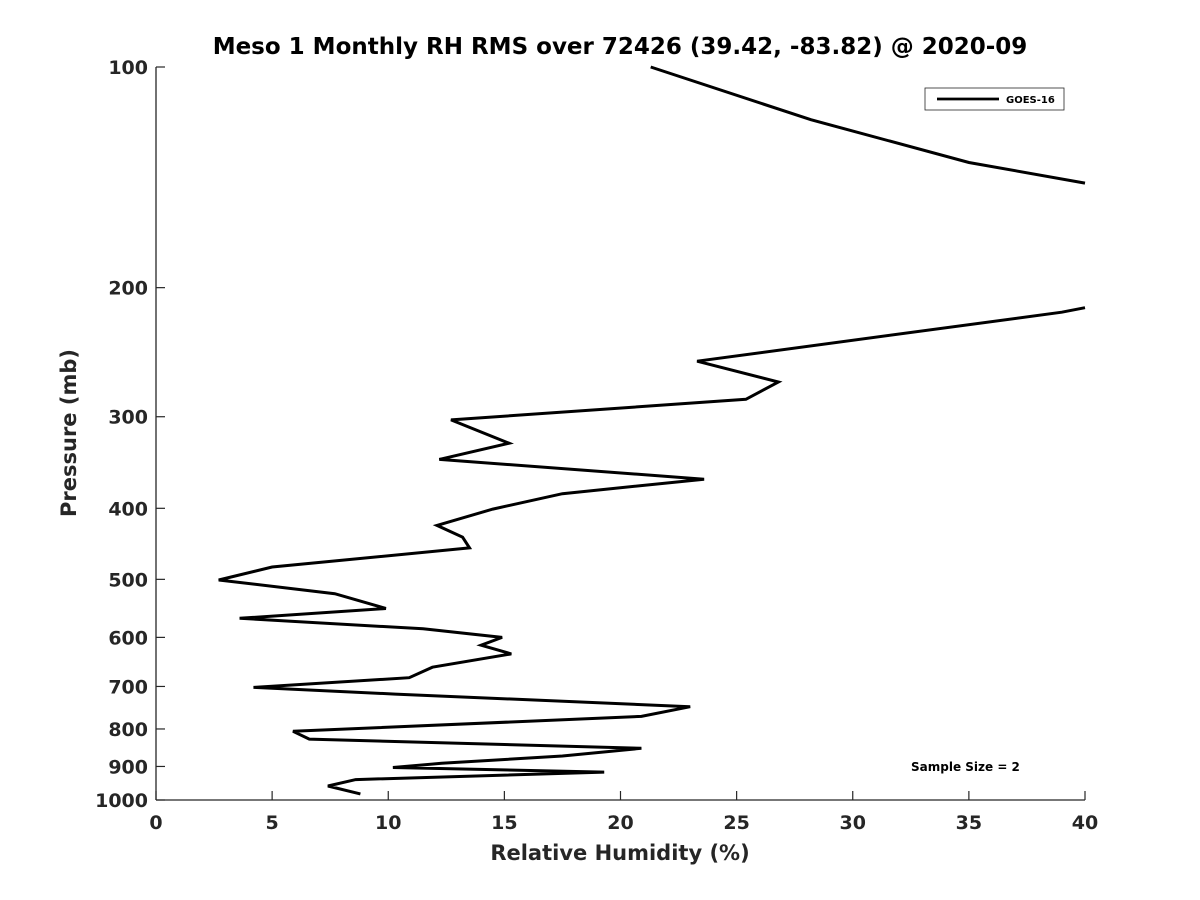 The height and width of the screenshot is (900, 1200). Describe the element at coordinates (994, 99) in the screenshot. I see `legend: GOES-16` at that location.